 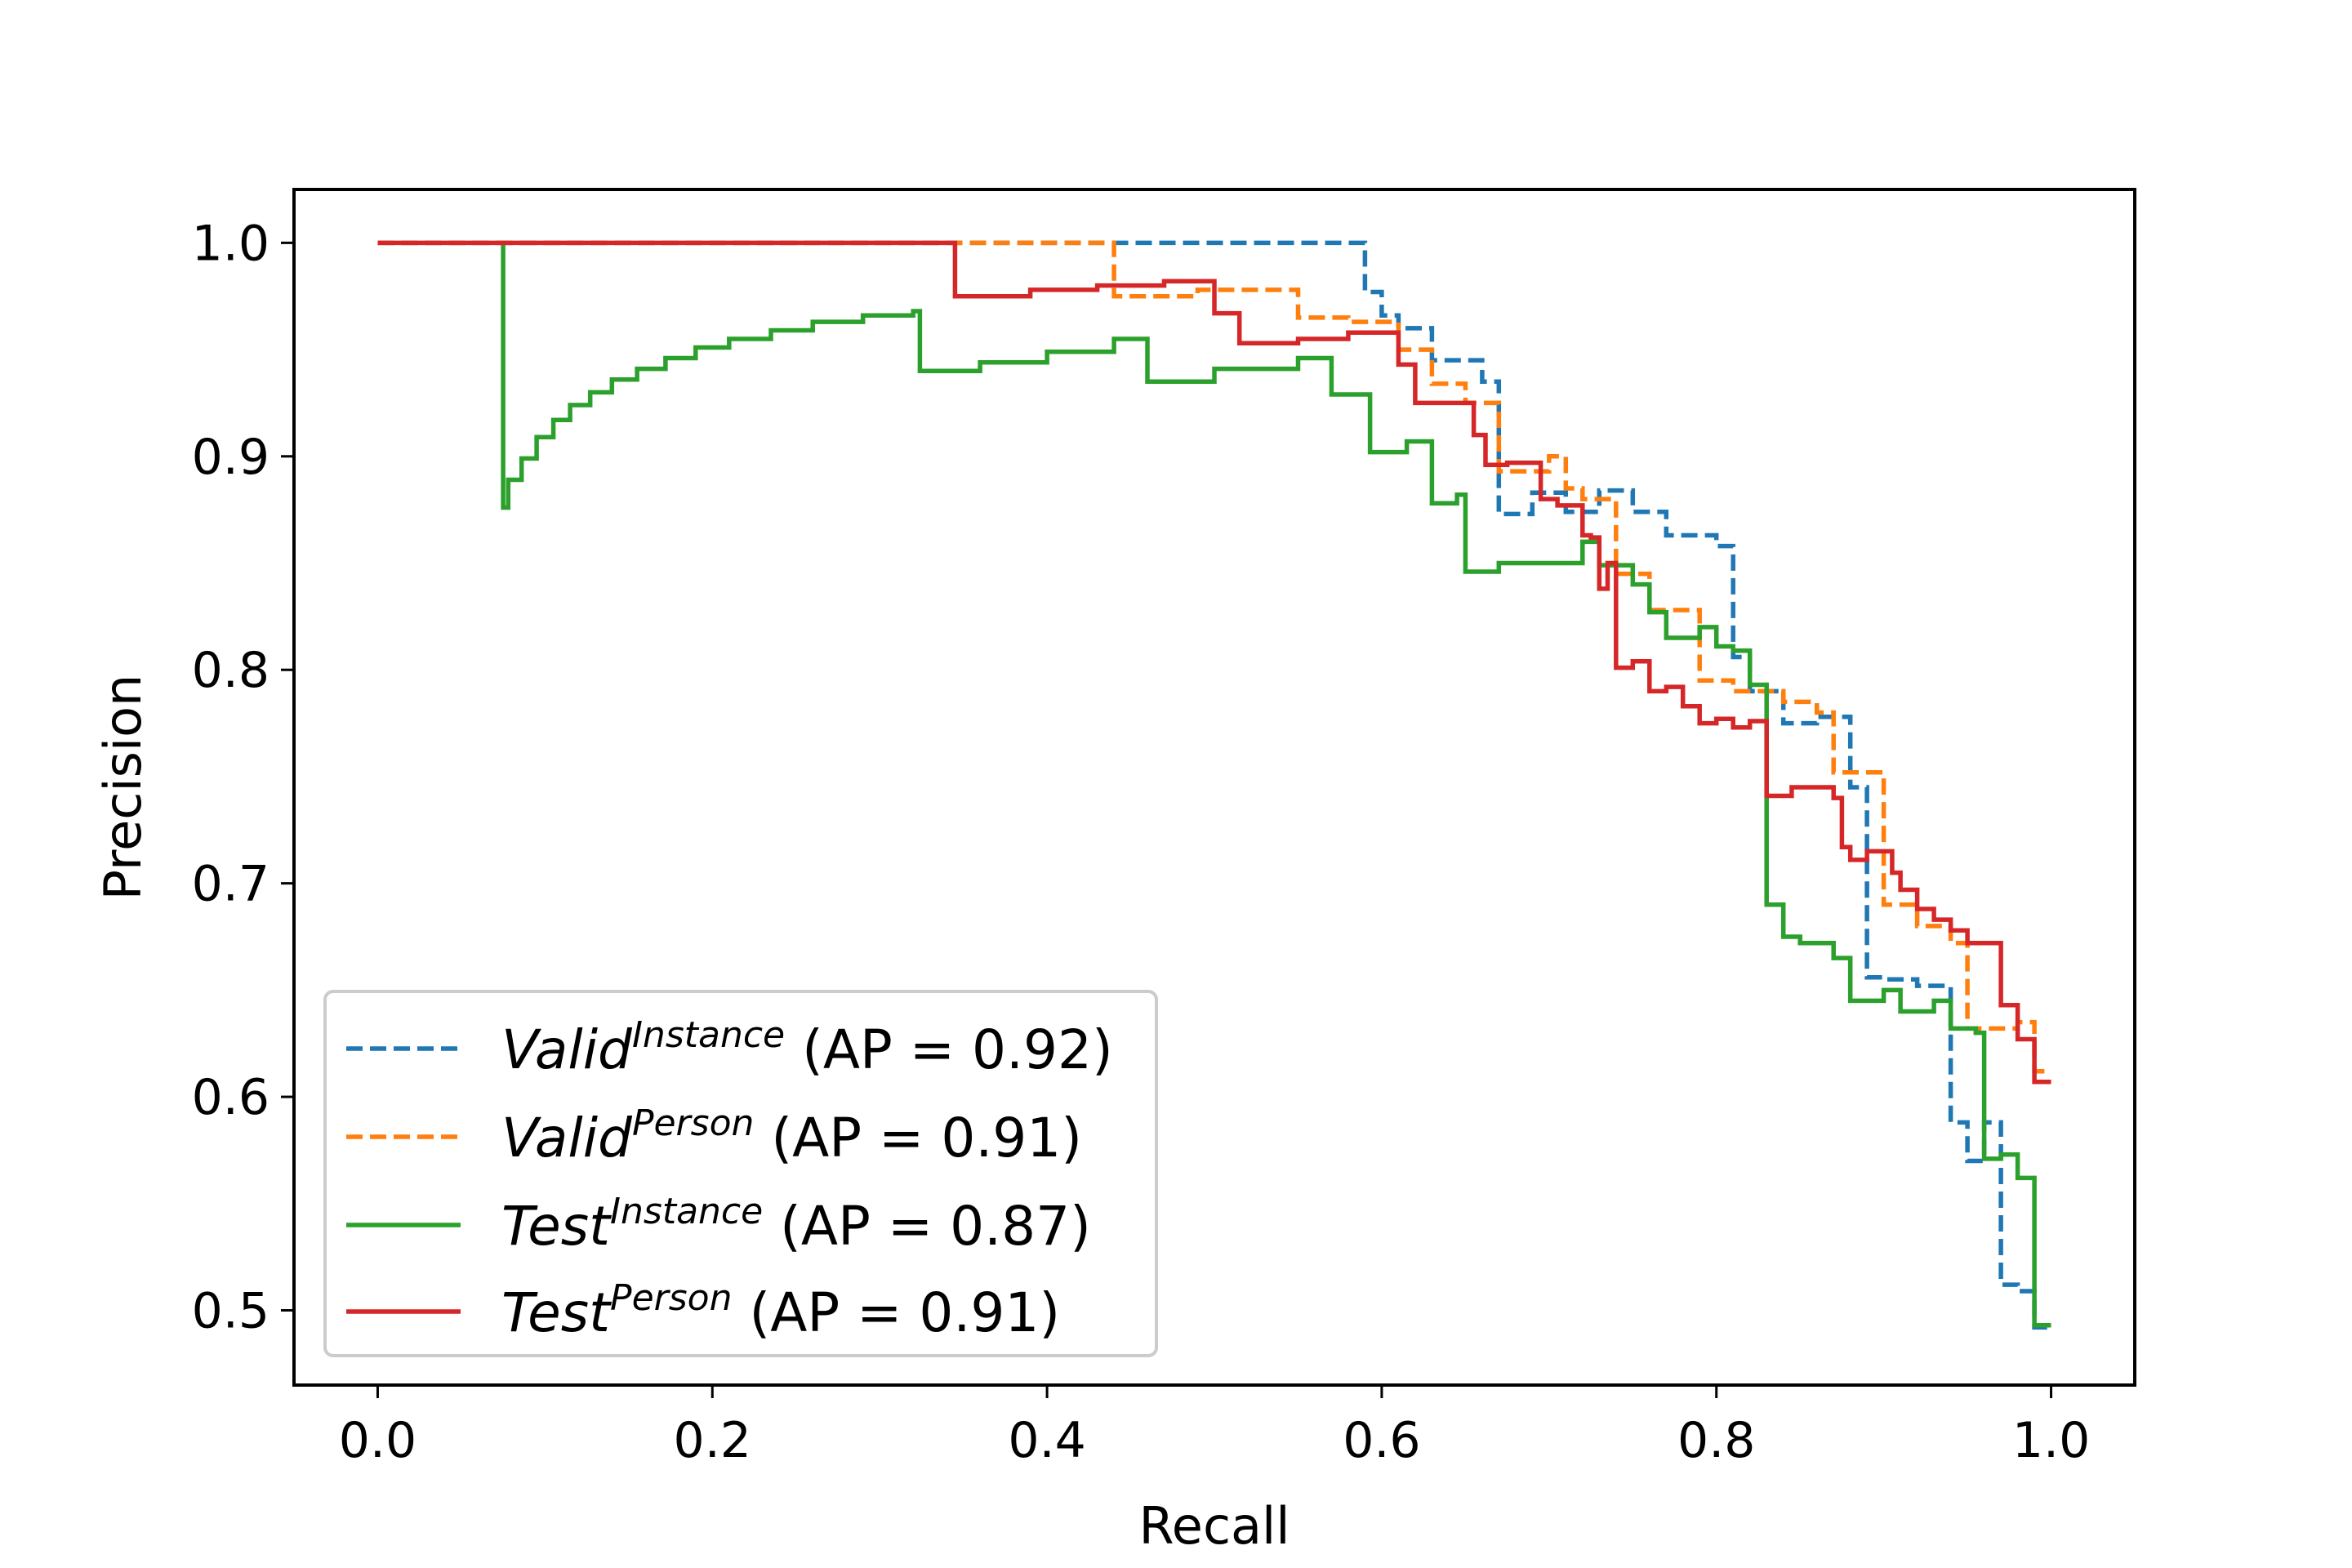 I want to click on legend-entry: TestInstance (AP = 0.87), so click(x=796, y=1224).